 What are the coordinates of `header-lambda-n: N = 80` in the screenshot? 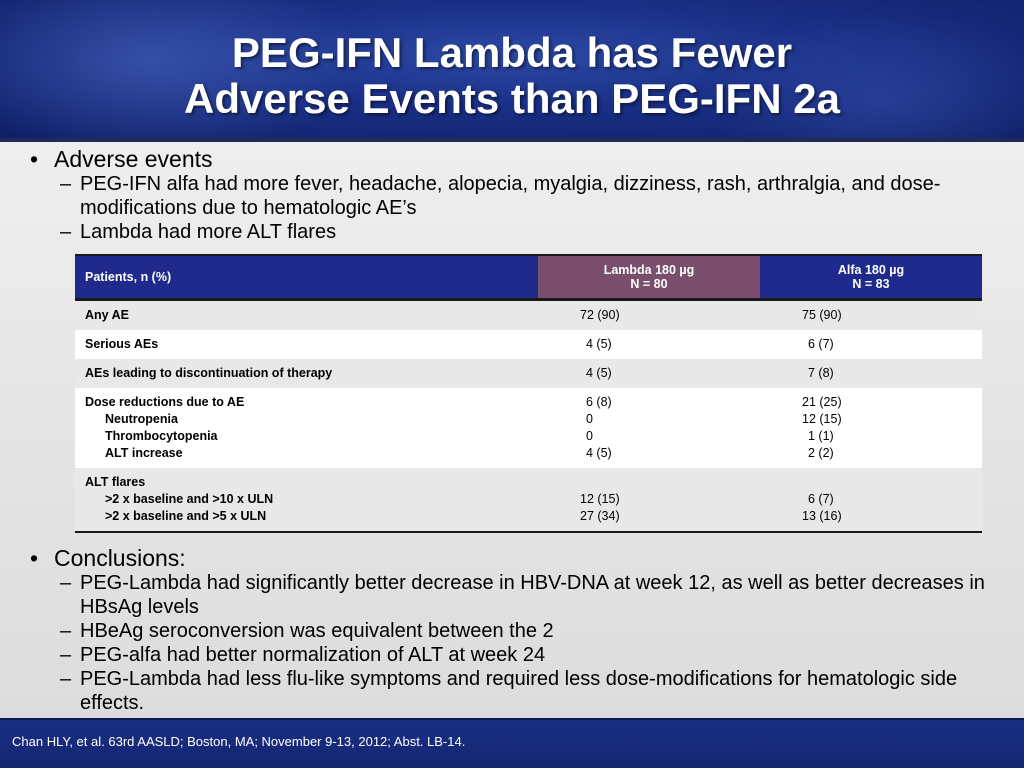 It's located at (649, 283).